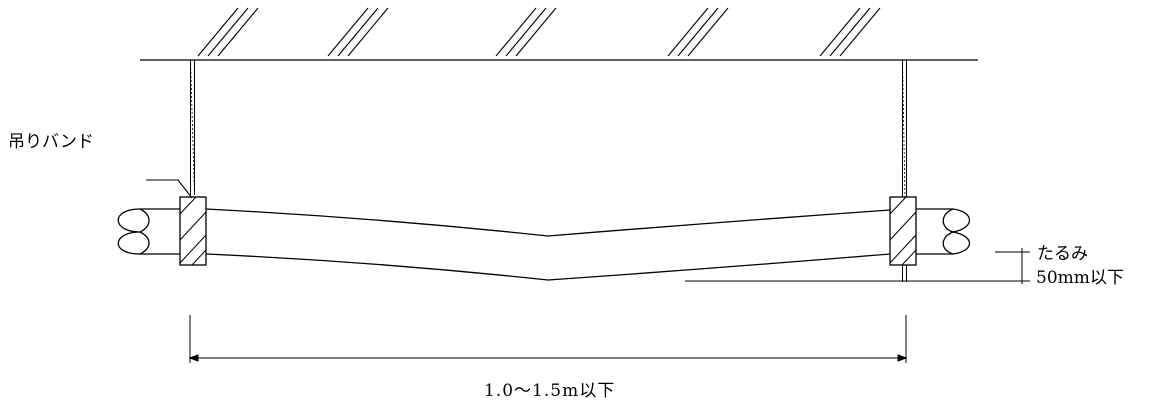  I want to click on hanging-band-label: 吊りバンド, so click(51, 142).